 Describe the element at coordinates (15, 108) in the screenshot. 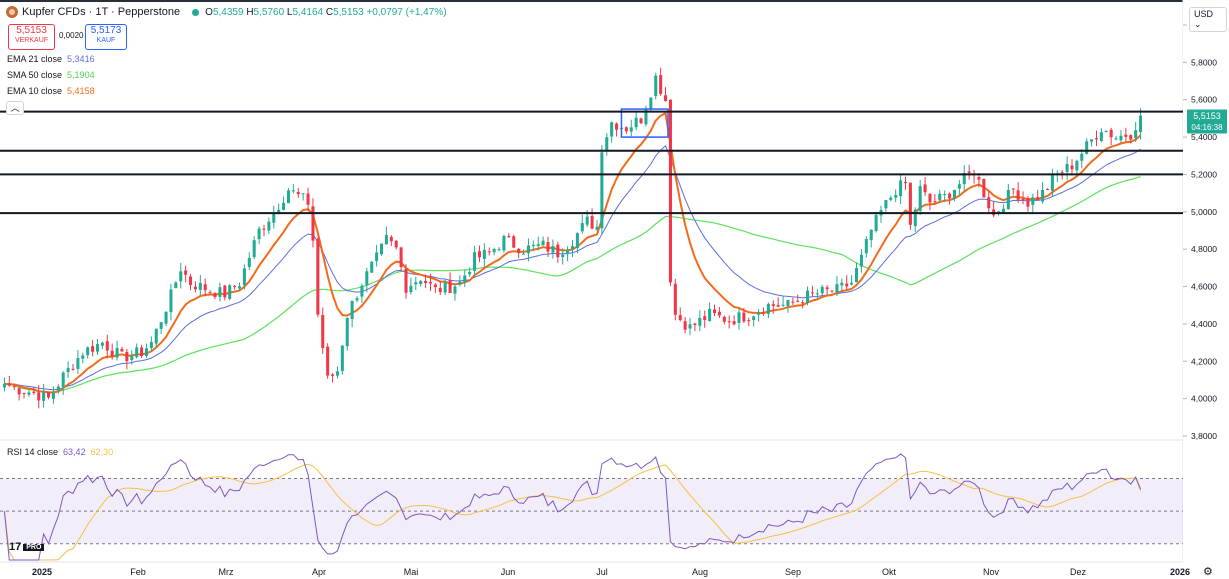

I see `collapse-legend-button: ︿` at that location.